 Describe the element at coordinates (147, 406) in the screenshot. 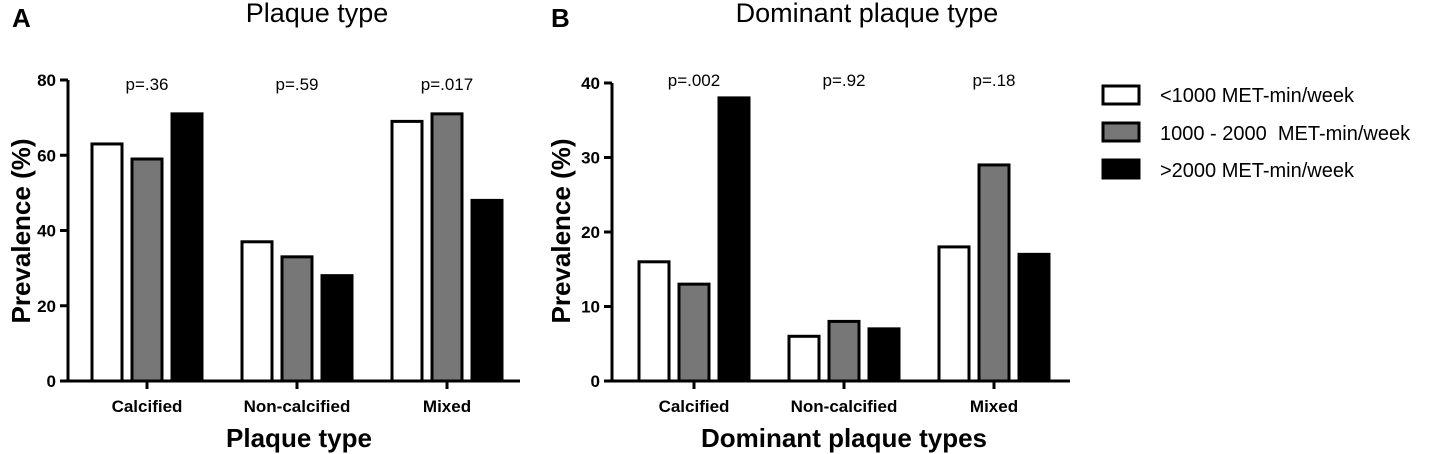

I see `panel-a-category-label: Calcified` at that location.